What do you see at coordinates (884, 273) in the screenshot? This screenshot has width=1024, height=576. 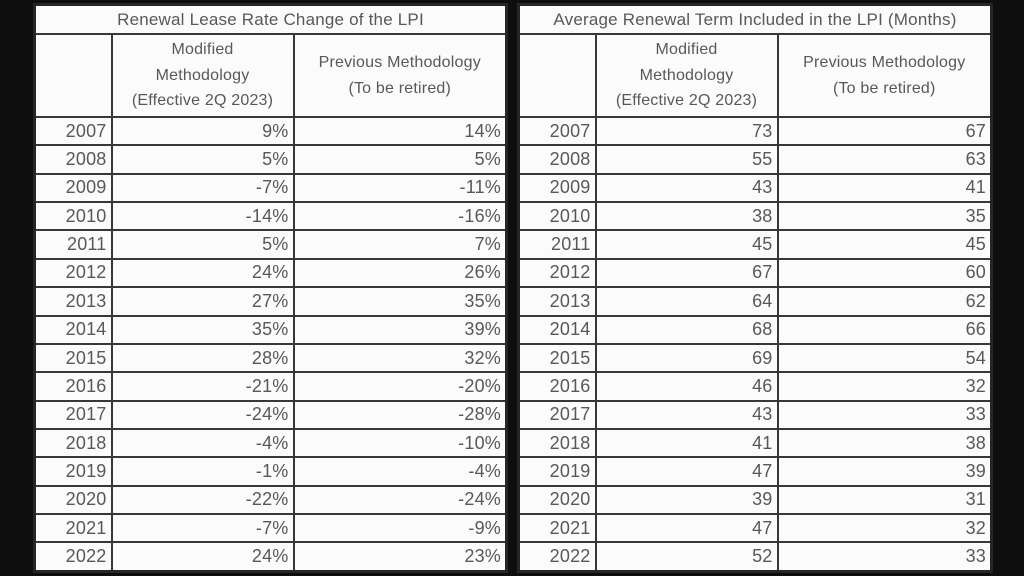 I see `value-cell: 60` at bounding box center [884, 273].